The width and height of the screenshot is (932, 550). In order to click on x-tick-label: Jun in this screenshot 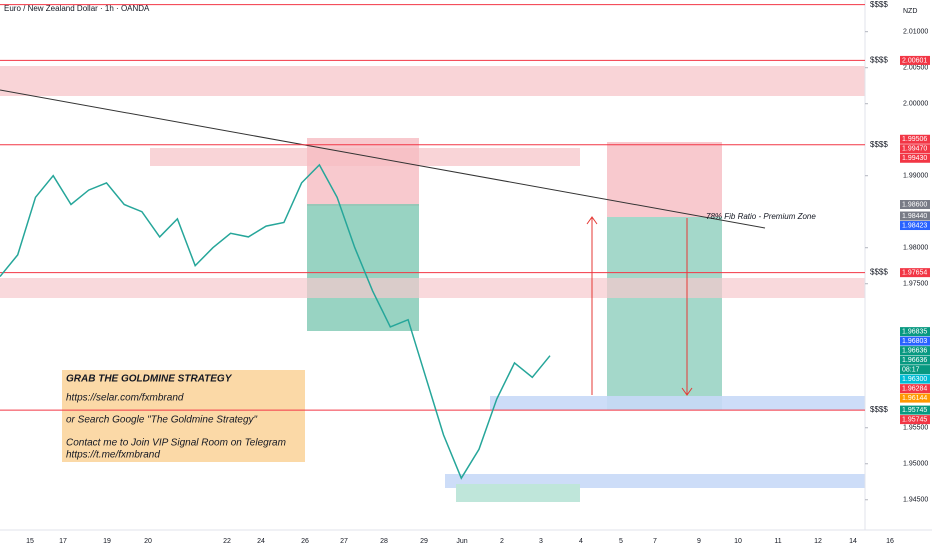, I will do `click(461, 541)`.